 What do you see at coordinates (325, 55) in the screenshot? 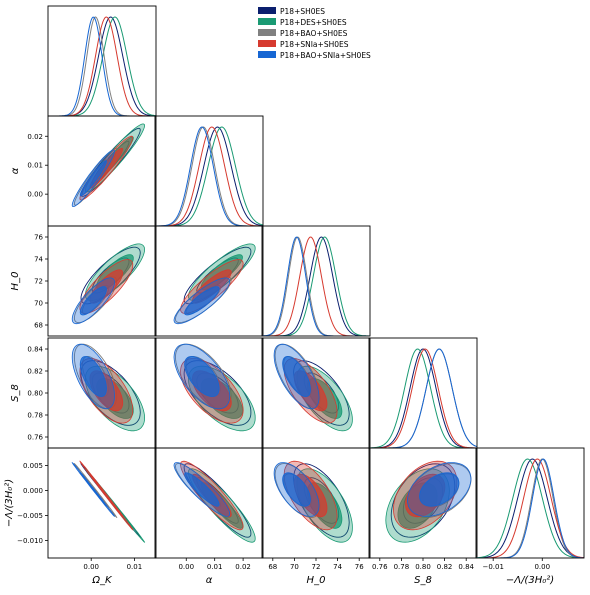
I see `legend-label: P18+BAO+SNIa+SH0ES` at bounding box center [325, 55].